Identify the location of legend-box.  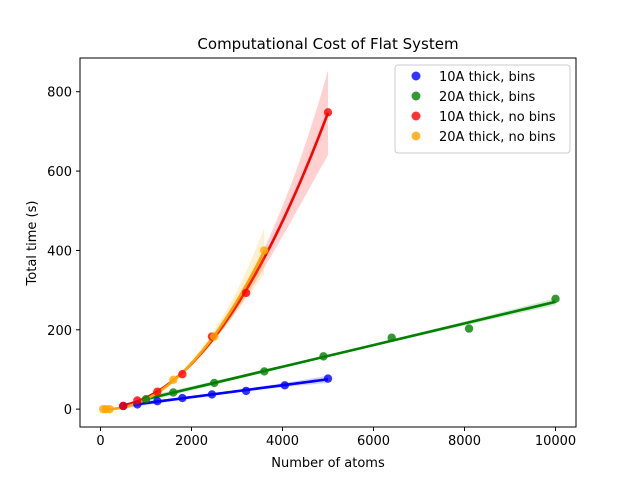
(482, 109).